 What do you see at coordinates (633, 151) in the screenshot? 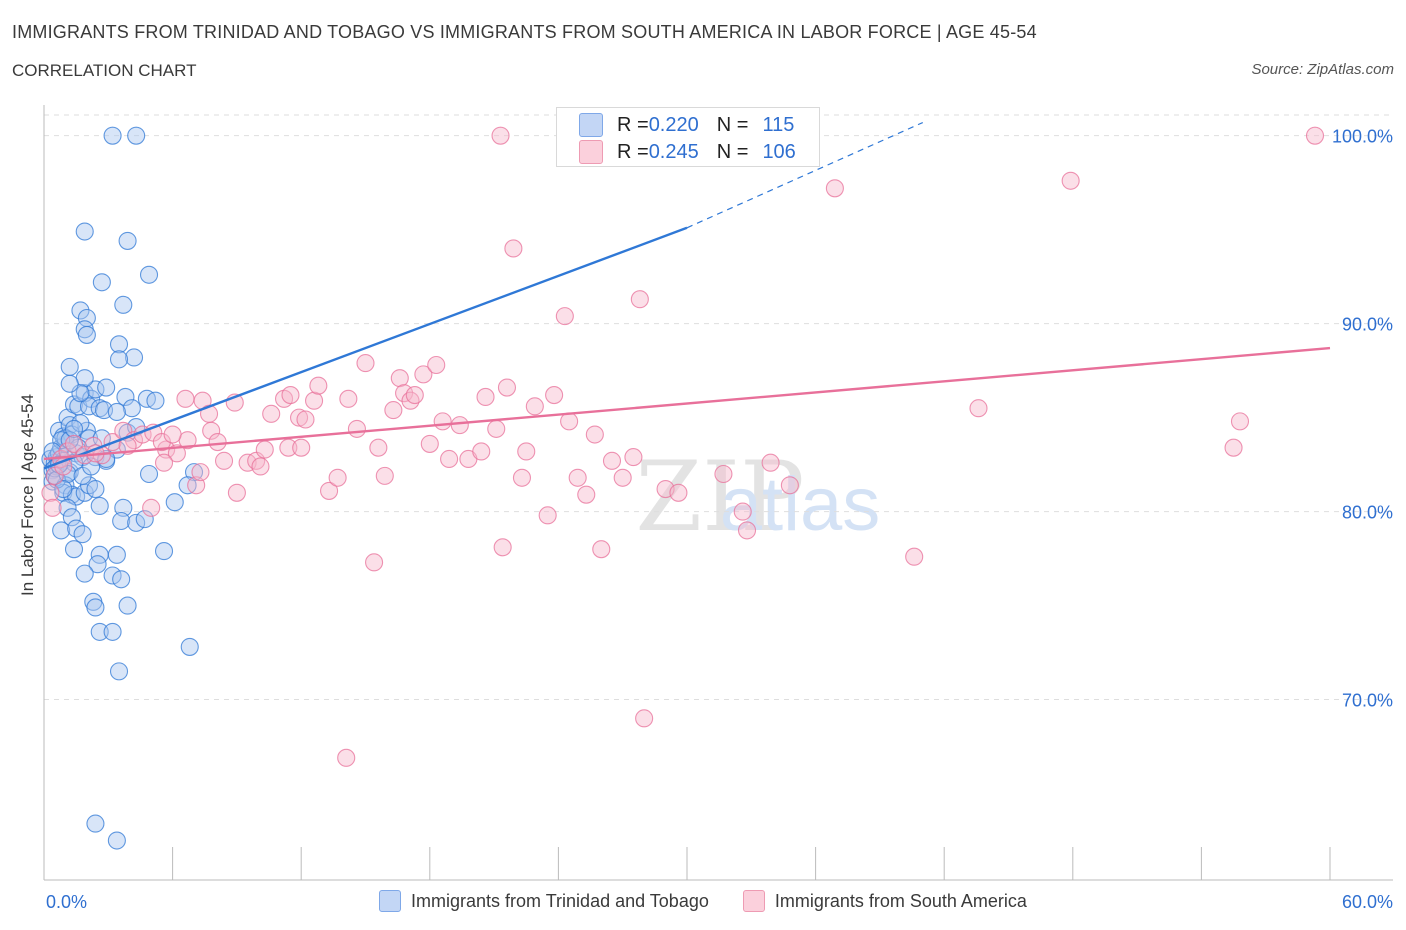
I see `r-label: R =` at bounding box center [633, 151].